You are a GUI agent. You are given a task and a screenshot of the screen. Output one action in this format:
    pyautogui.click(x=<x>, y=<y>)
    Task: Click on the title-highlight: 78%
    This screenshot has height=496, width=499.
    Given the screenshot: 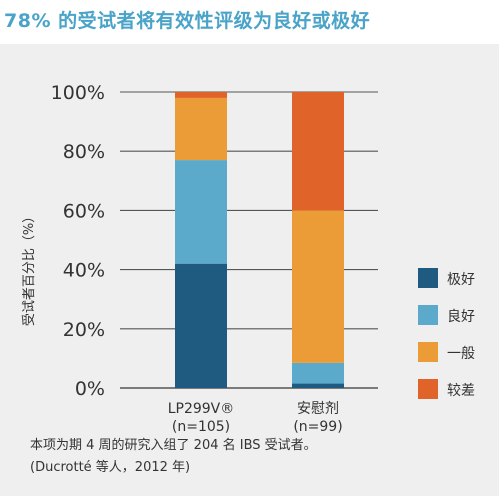 What is the action you would take?
    pyautogui.click(x=27, y=21)
    